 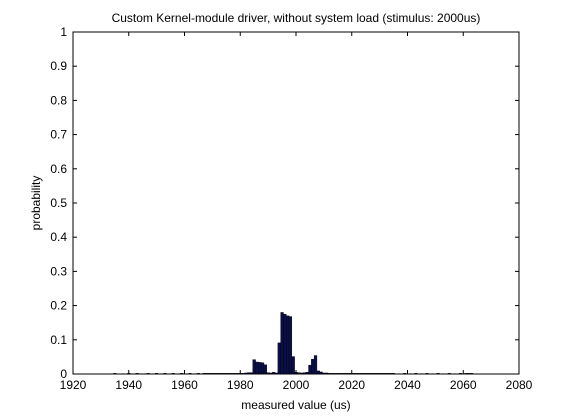 I want to click on x-tick-label: 1940, so click(x=128, y=385).